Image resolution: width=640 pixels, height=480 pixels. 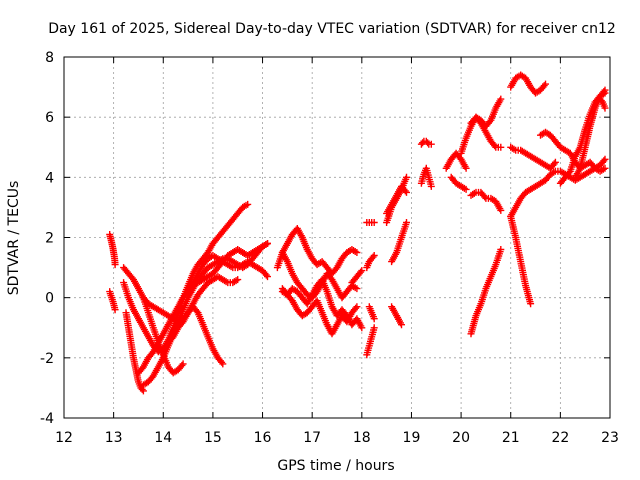 What do you see at coordinates (461, 438) in the screenshot?
I see `x-tick-label: 20` at bounding box center [461, 438].